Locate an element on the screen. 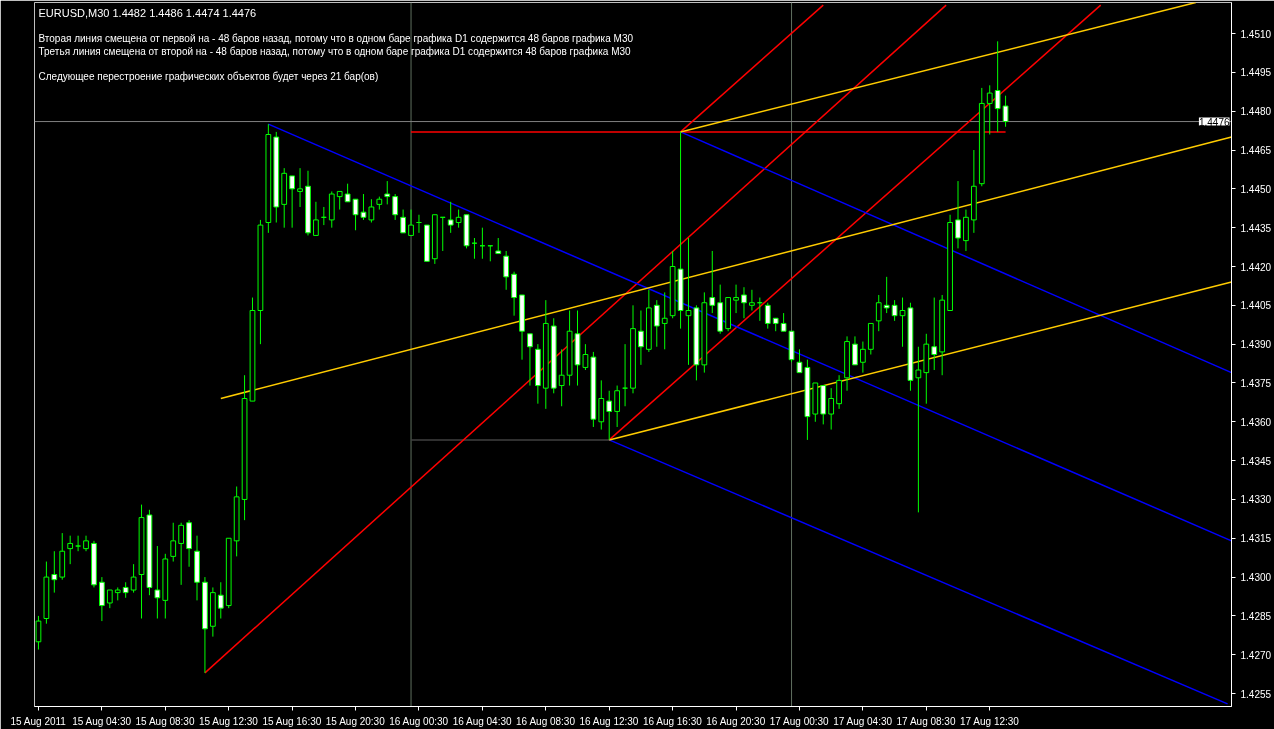  x-tick-label: 17 Aug 00:30 is located at coordinates (799, 721).